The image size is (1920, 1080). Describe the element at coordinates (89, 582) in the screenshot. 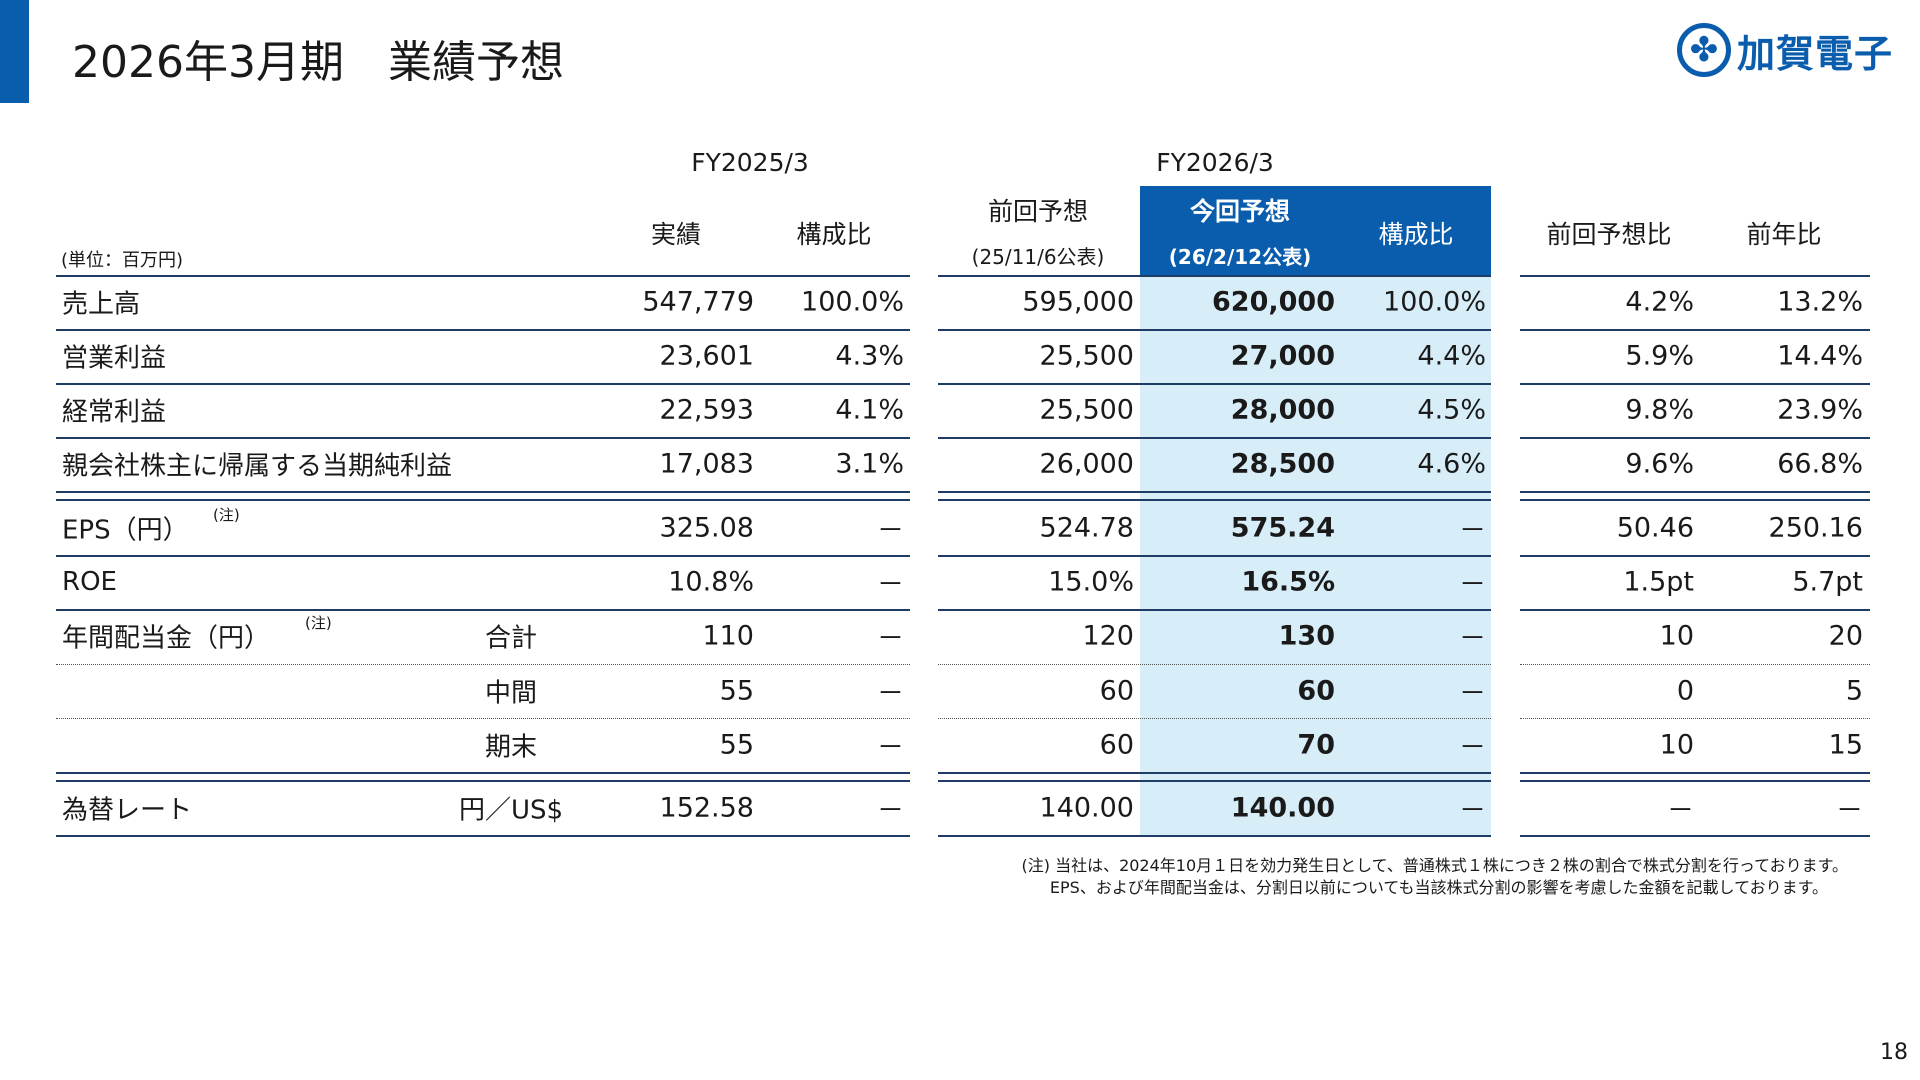

I see `row-label: ROE` at that location.